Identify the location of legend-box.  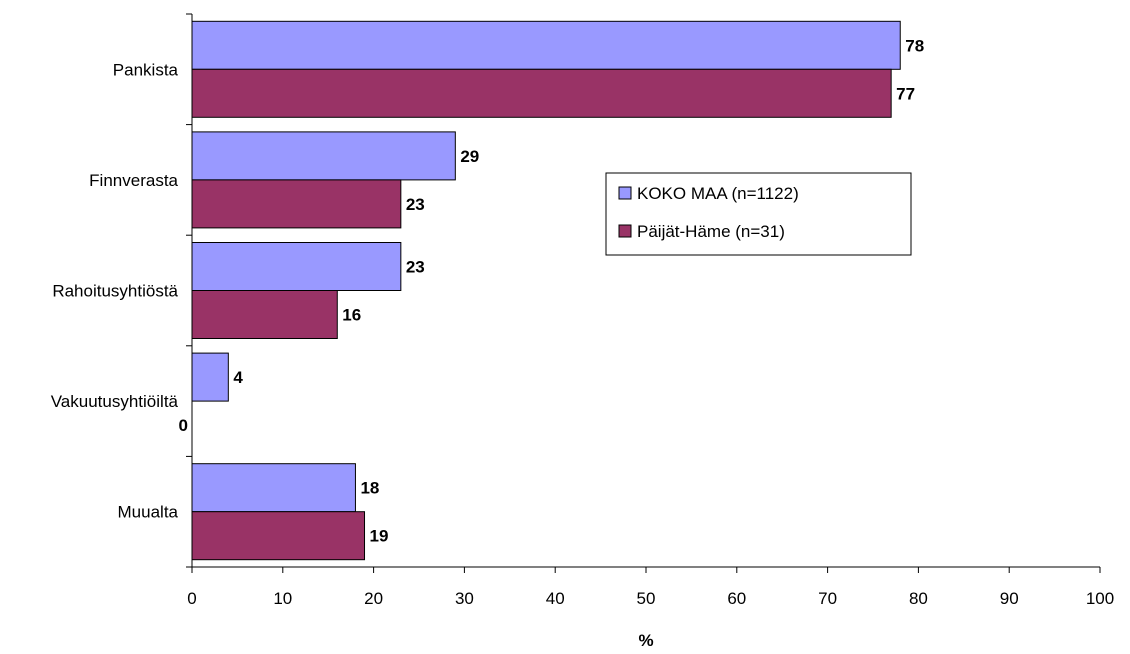
(758, 214).